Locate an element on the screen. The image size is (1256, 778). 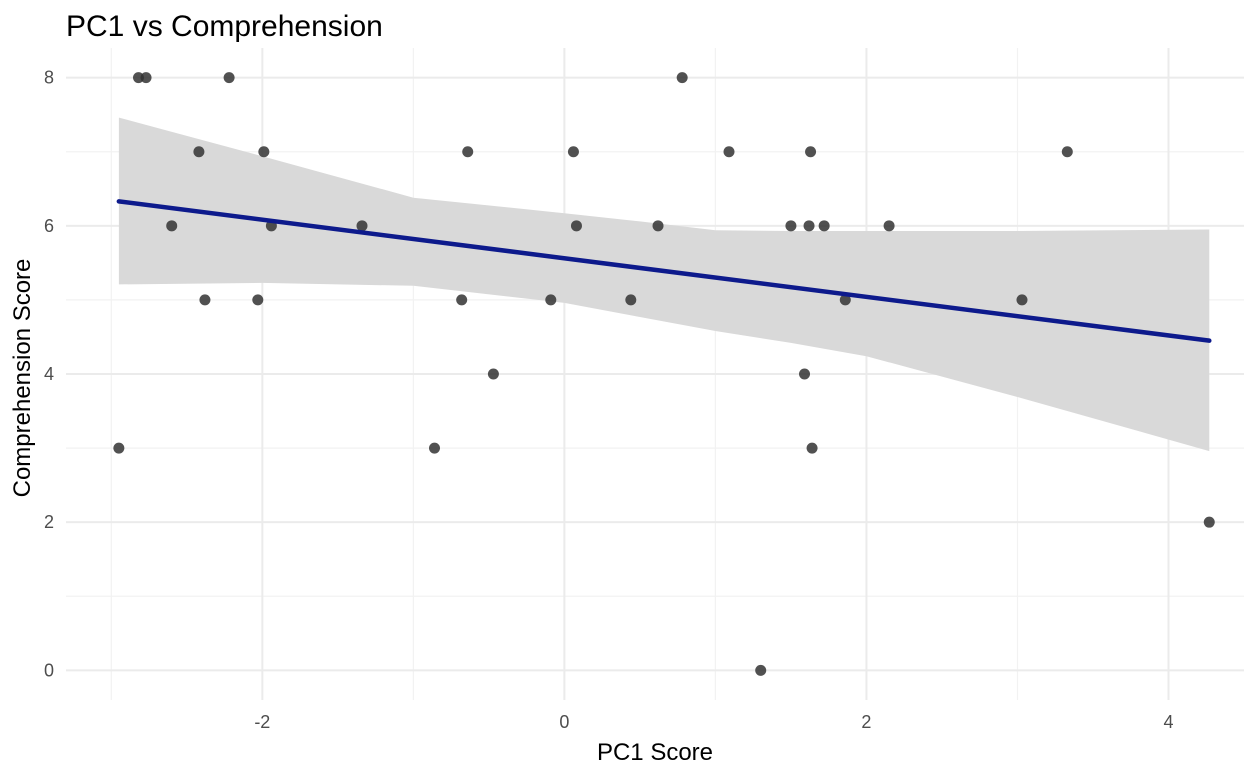
y-axis-ticks: 0 2 4 6 8 is located at coordinates (49, 374).